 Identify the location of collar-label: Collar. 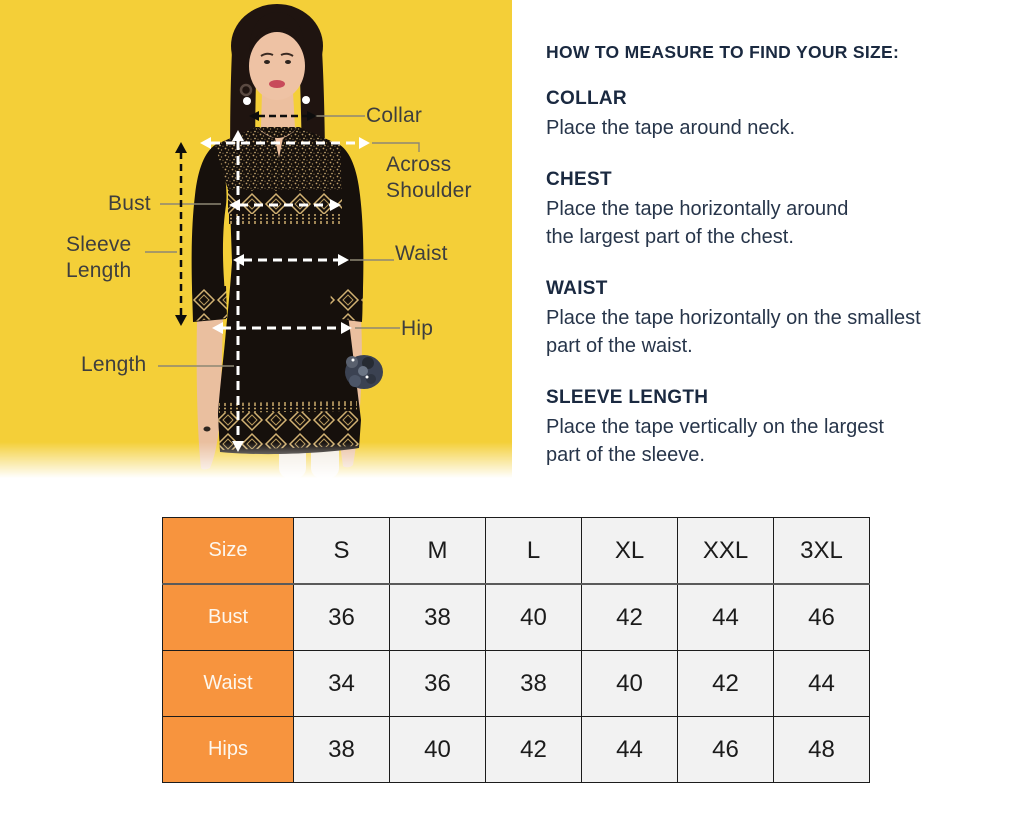
(394, 115).